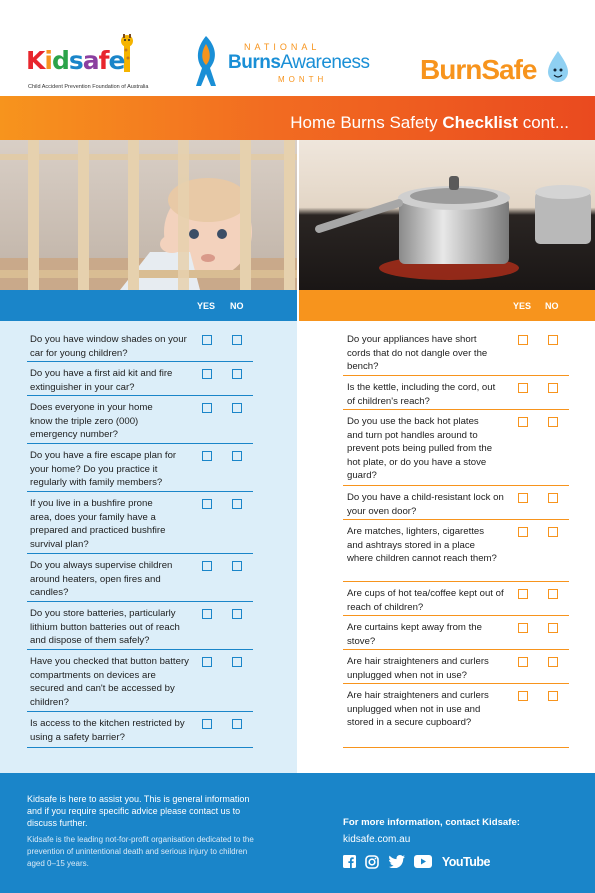 The height and width of the screenshot is (893, 595). What do you see at coordinates (423, 862) in the screenshot?
I see `youtube-play-icon` at bounding box center [423, 862].